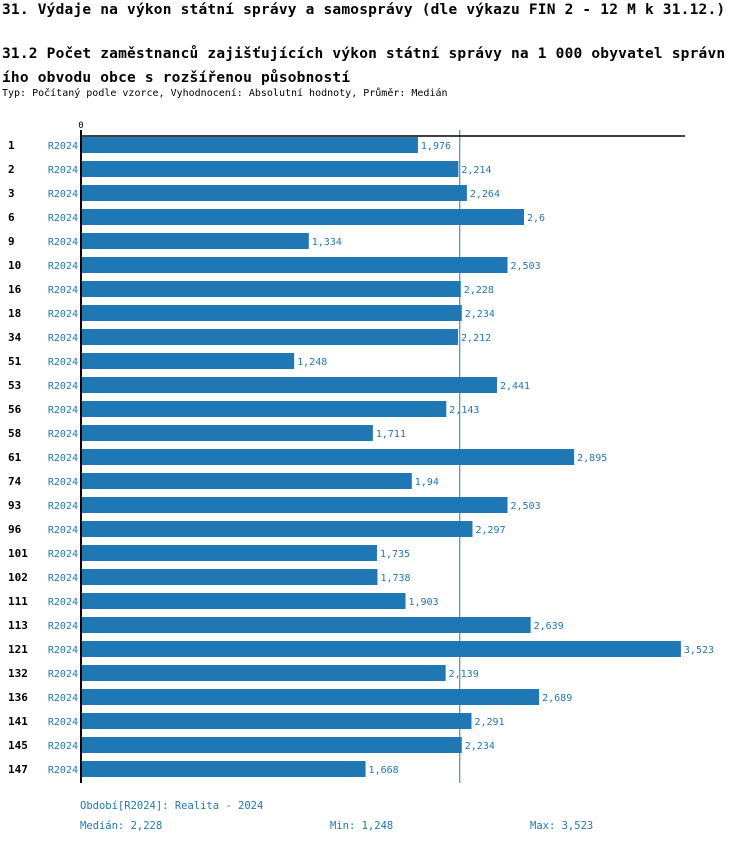  I want to click on value-label: 2,6, so click(536, 218).